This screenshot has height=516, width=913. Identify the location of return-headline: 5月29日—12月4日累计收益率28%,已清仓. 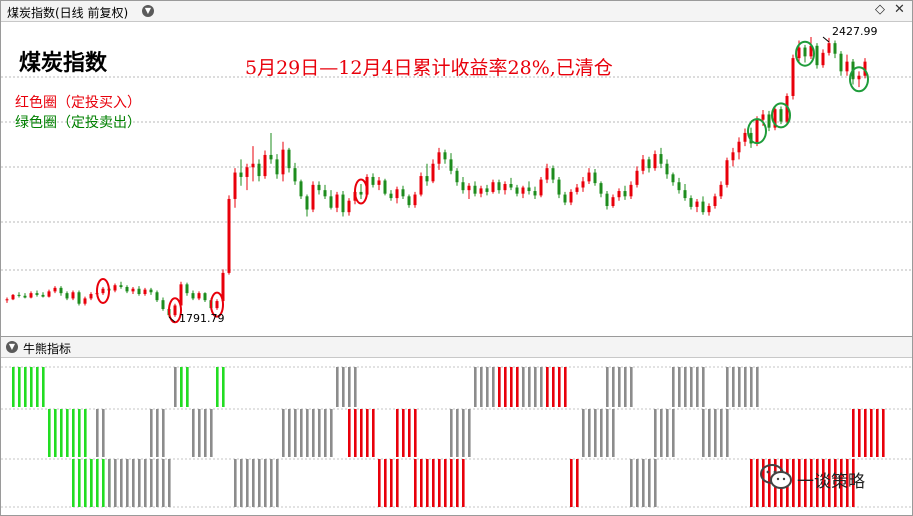
(429, 68).